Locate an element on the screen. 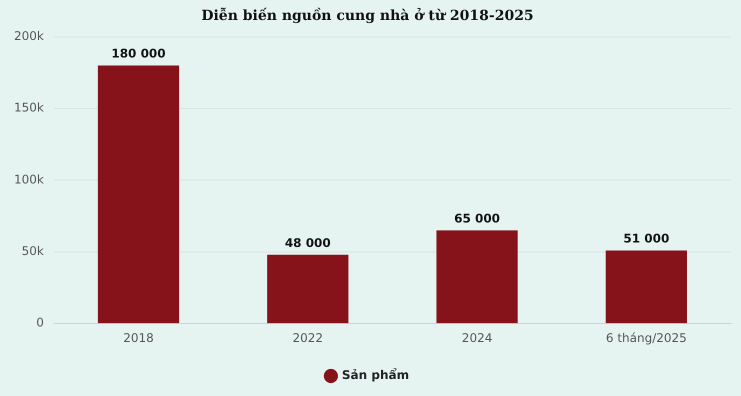 The width and height of the screenshot is (741, 396). legend-label: Sản phẩm is located at coordinates (376, 375).